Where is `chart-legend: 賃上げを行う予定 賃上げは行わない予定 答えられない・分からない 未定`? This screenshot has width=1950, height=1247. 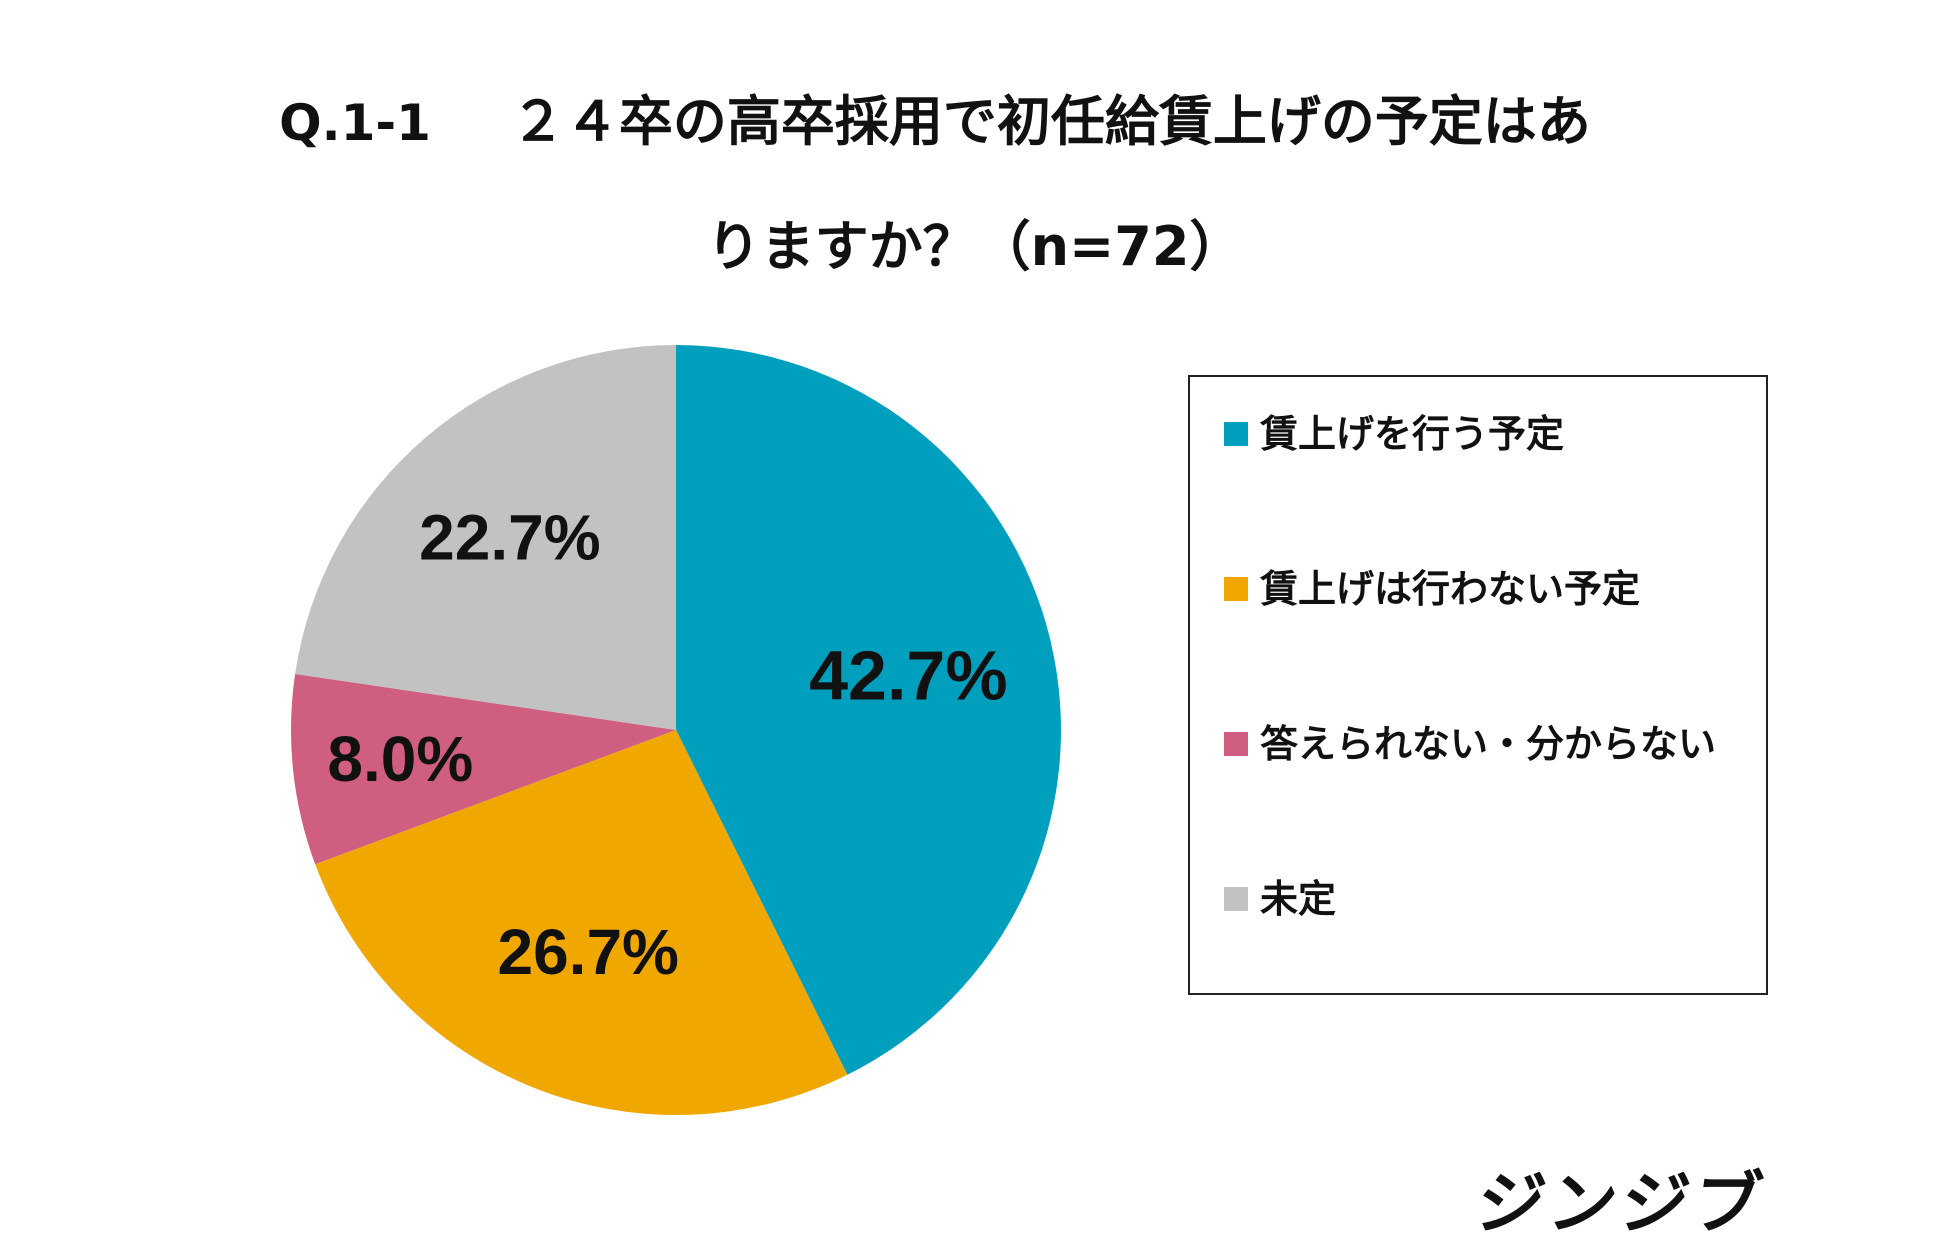 chart-legend: 賃上げを行う予定 賃上げは行わない予定 答えられない・分からない 未定 is located at coordinates (1478, 685).